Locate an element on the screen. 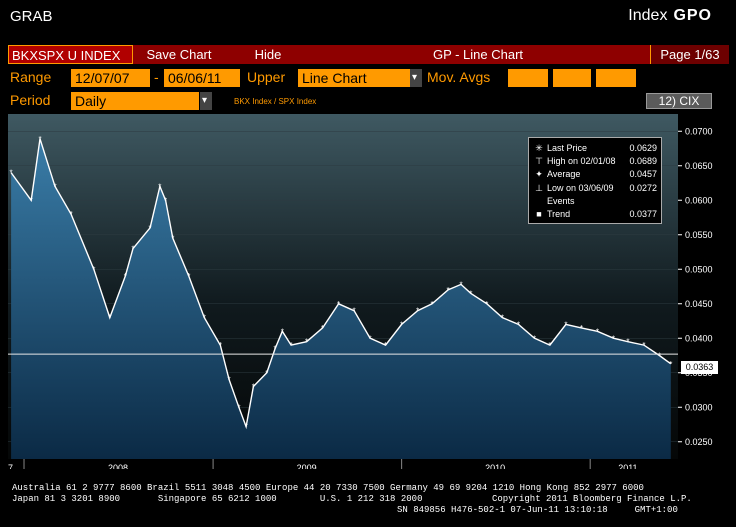 The image size is (736, 527). legend-label: Events is located at coordinates (561, 200).